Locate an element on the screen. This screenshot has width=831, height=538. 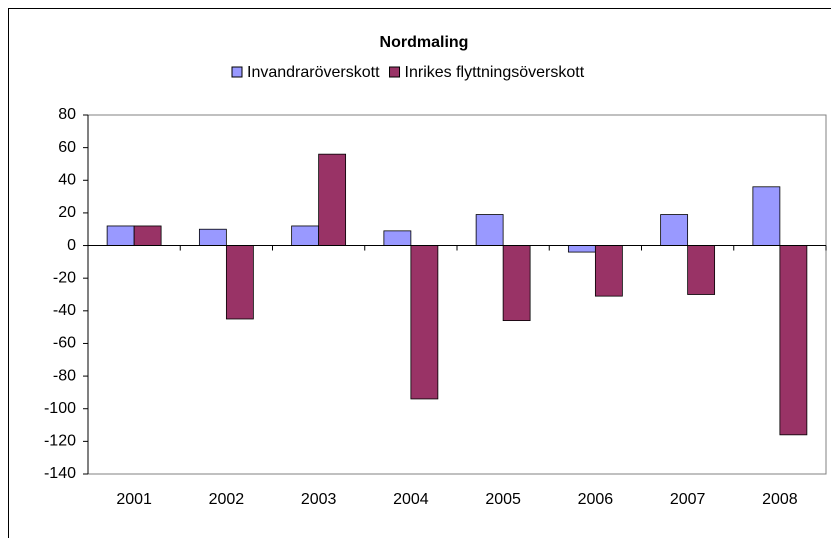
chart-title: Nordmaling is located at coordinates (424, 42).